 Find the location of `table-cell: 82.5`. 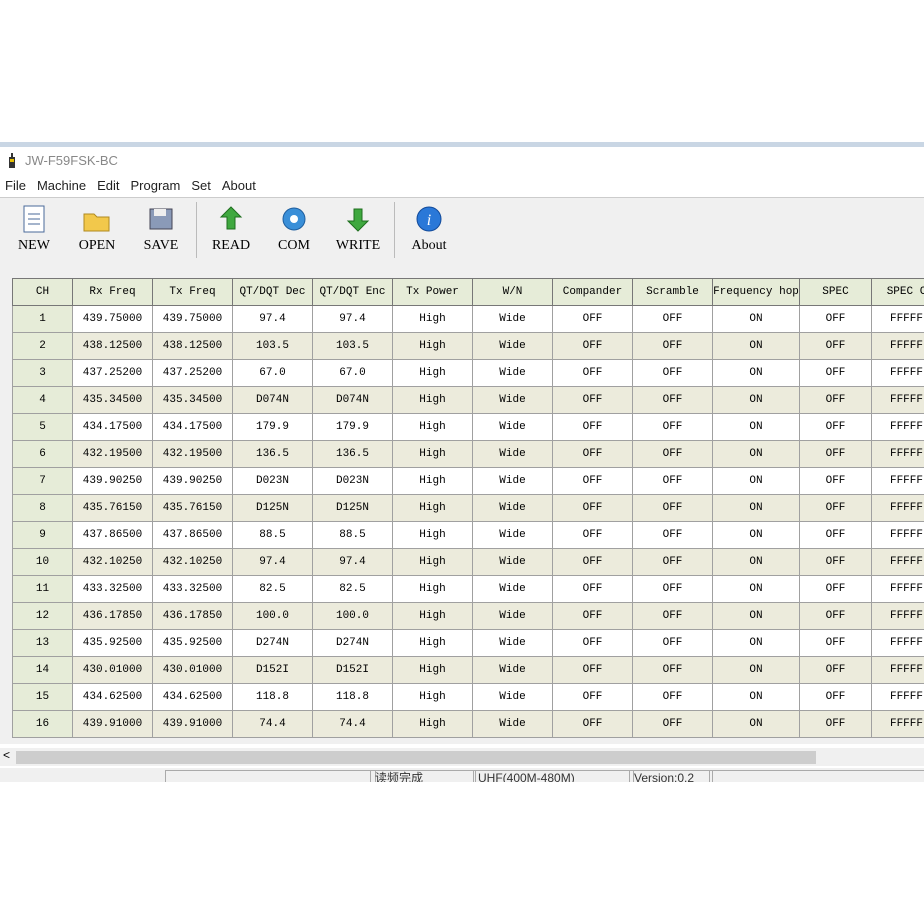

table-cell: 82.5 is located at coordinates (353, 589).